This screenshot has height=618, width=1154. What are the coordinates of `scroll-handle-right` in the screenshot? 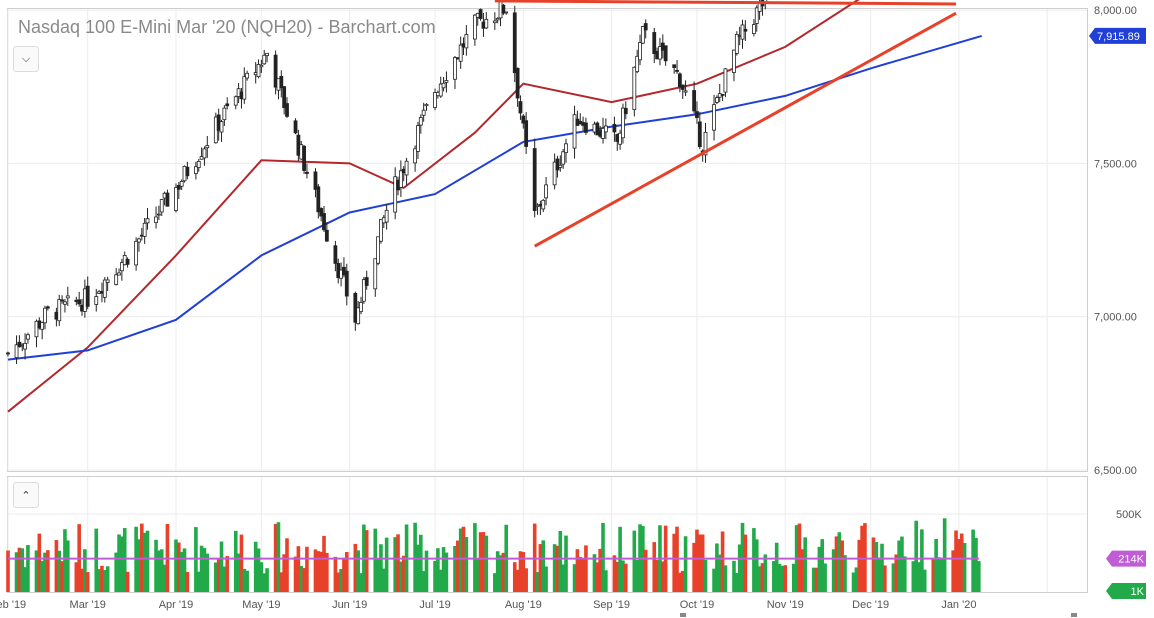 It's located at (1074, 615).